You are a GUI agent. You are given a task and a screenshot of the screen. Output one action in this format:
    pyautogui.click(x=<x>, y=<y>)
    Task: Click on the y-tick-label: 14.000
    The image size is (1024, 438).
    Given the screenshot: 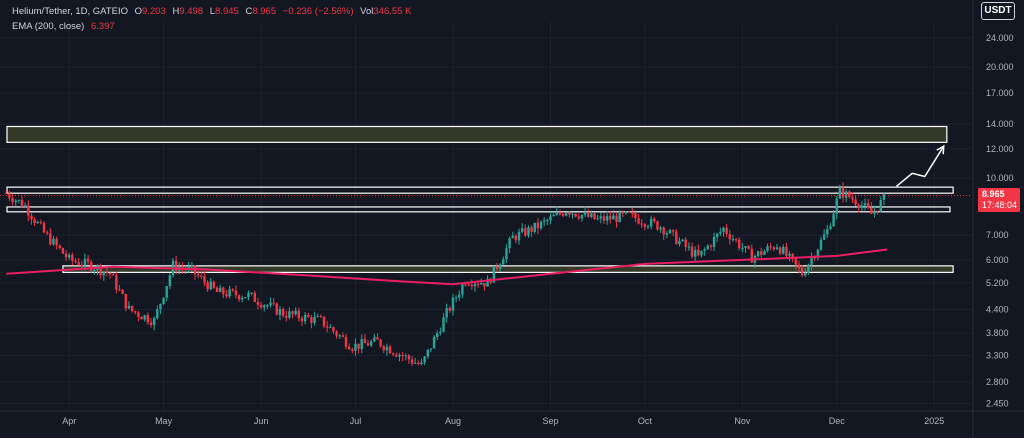 What is the action you would take?
    pyautogui.click(x=1000, y=124)
    